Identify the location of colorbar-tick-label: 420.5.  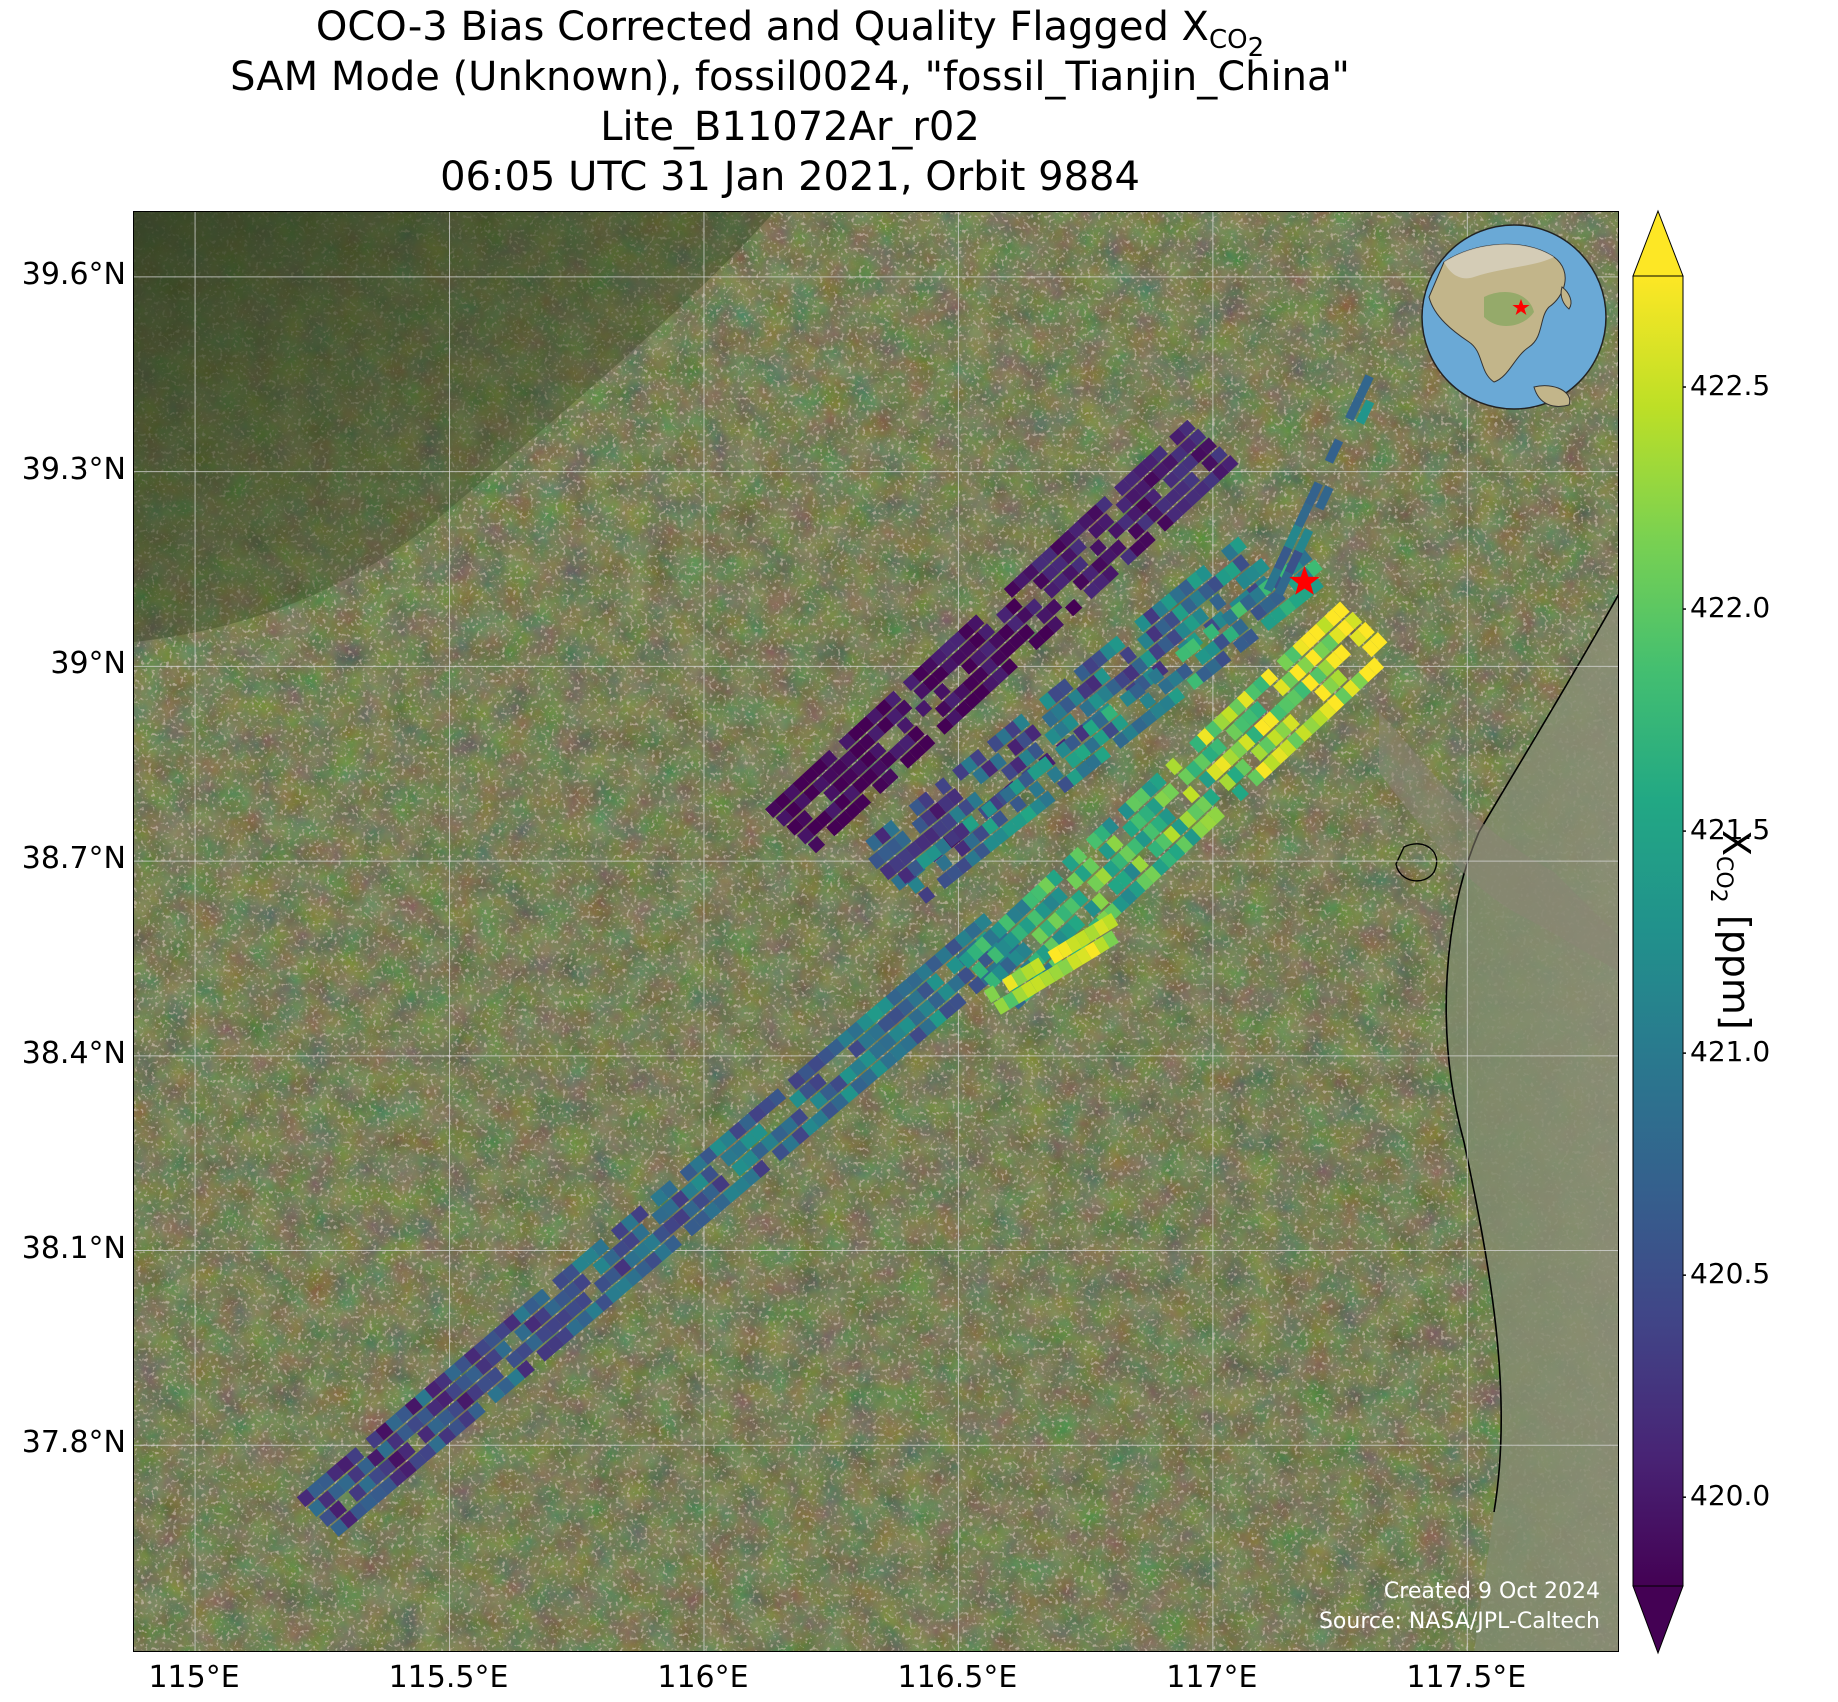
(1730, 1274).